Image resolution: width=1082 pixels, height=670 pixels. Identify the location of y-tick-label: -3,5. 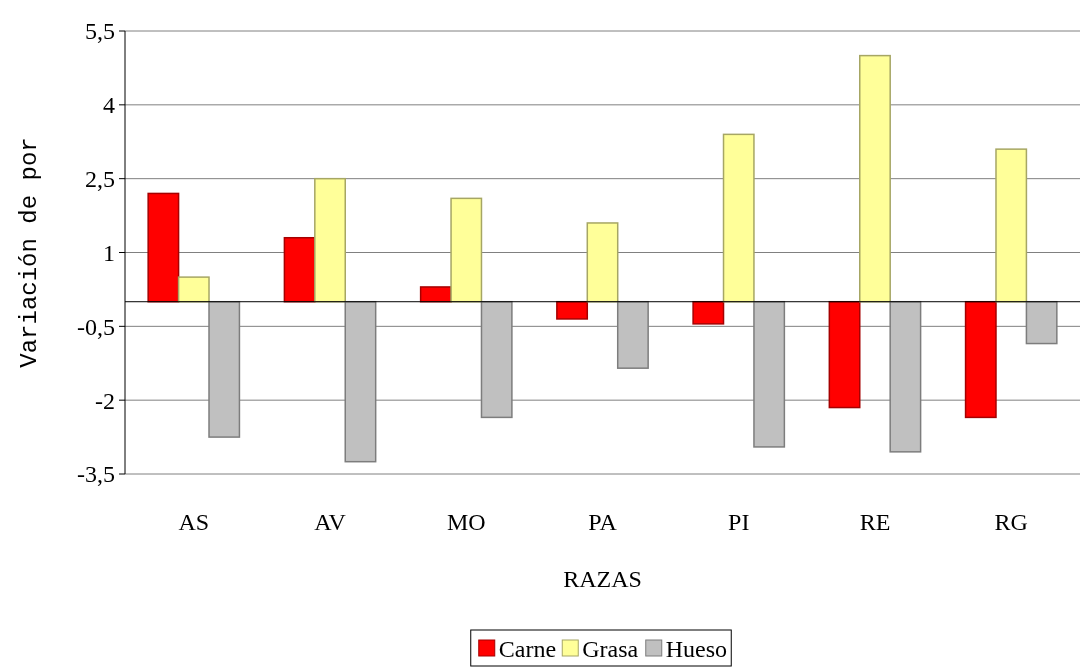
(96, 474).